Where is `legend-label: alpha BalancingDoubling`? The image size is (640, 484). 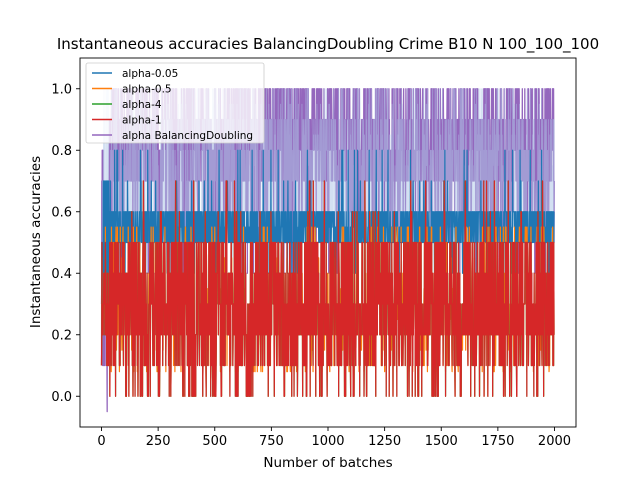 legend-label: alpha BalancingDoubling is located at coordinates (187, 136).